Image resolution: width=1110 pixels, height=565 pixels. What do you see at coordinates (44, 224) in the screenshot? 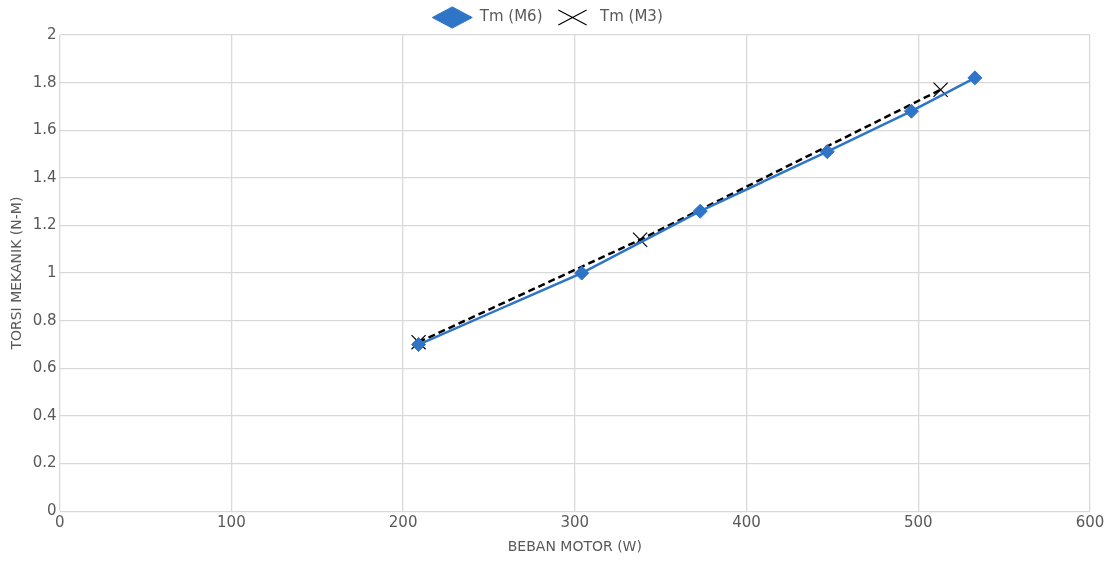
I see `y-tick-label: 1.2` at bounding box center [44, 224].